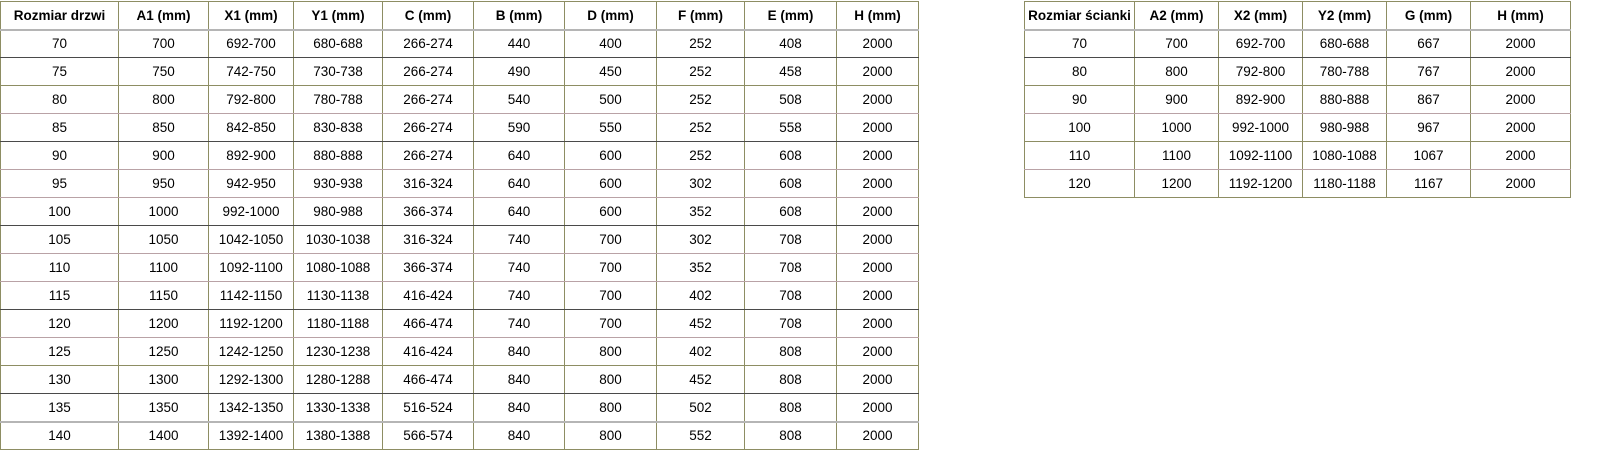 The height and width of the screenshot is (459, 1600). Describe the element at coordinates (1260, 155) in the screenshot. I see `wall-cell-r4-c2: 1092-1100` at that location.